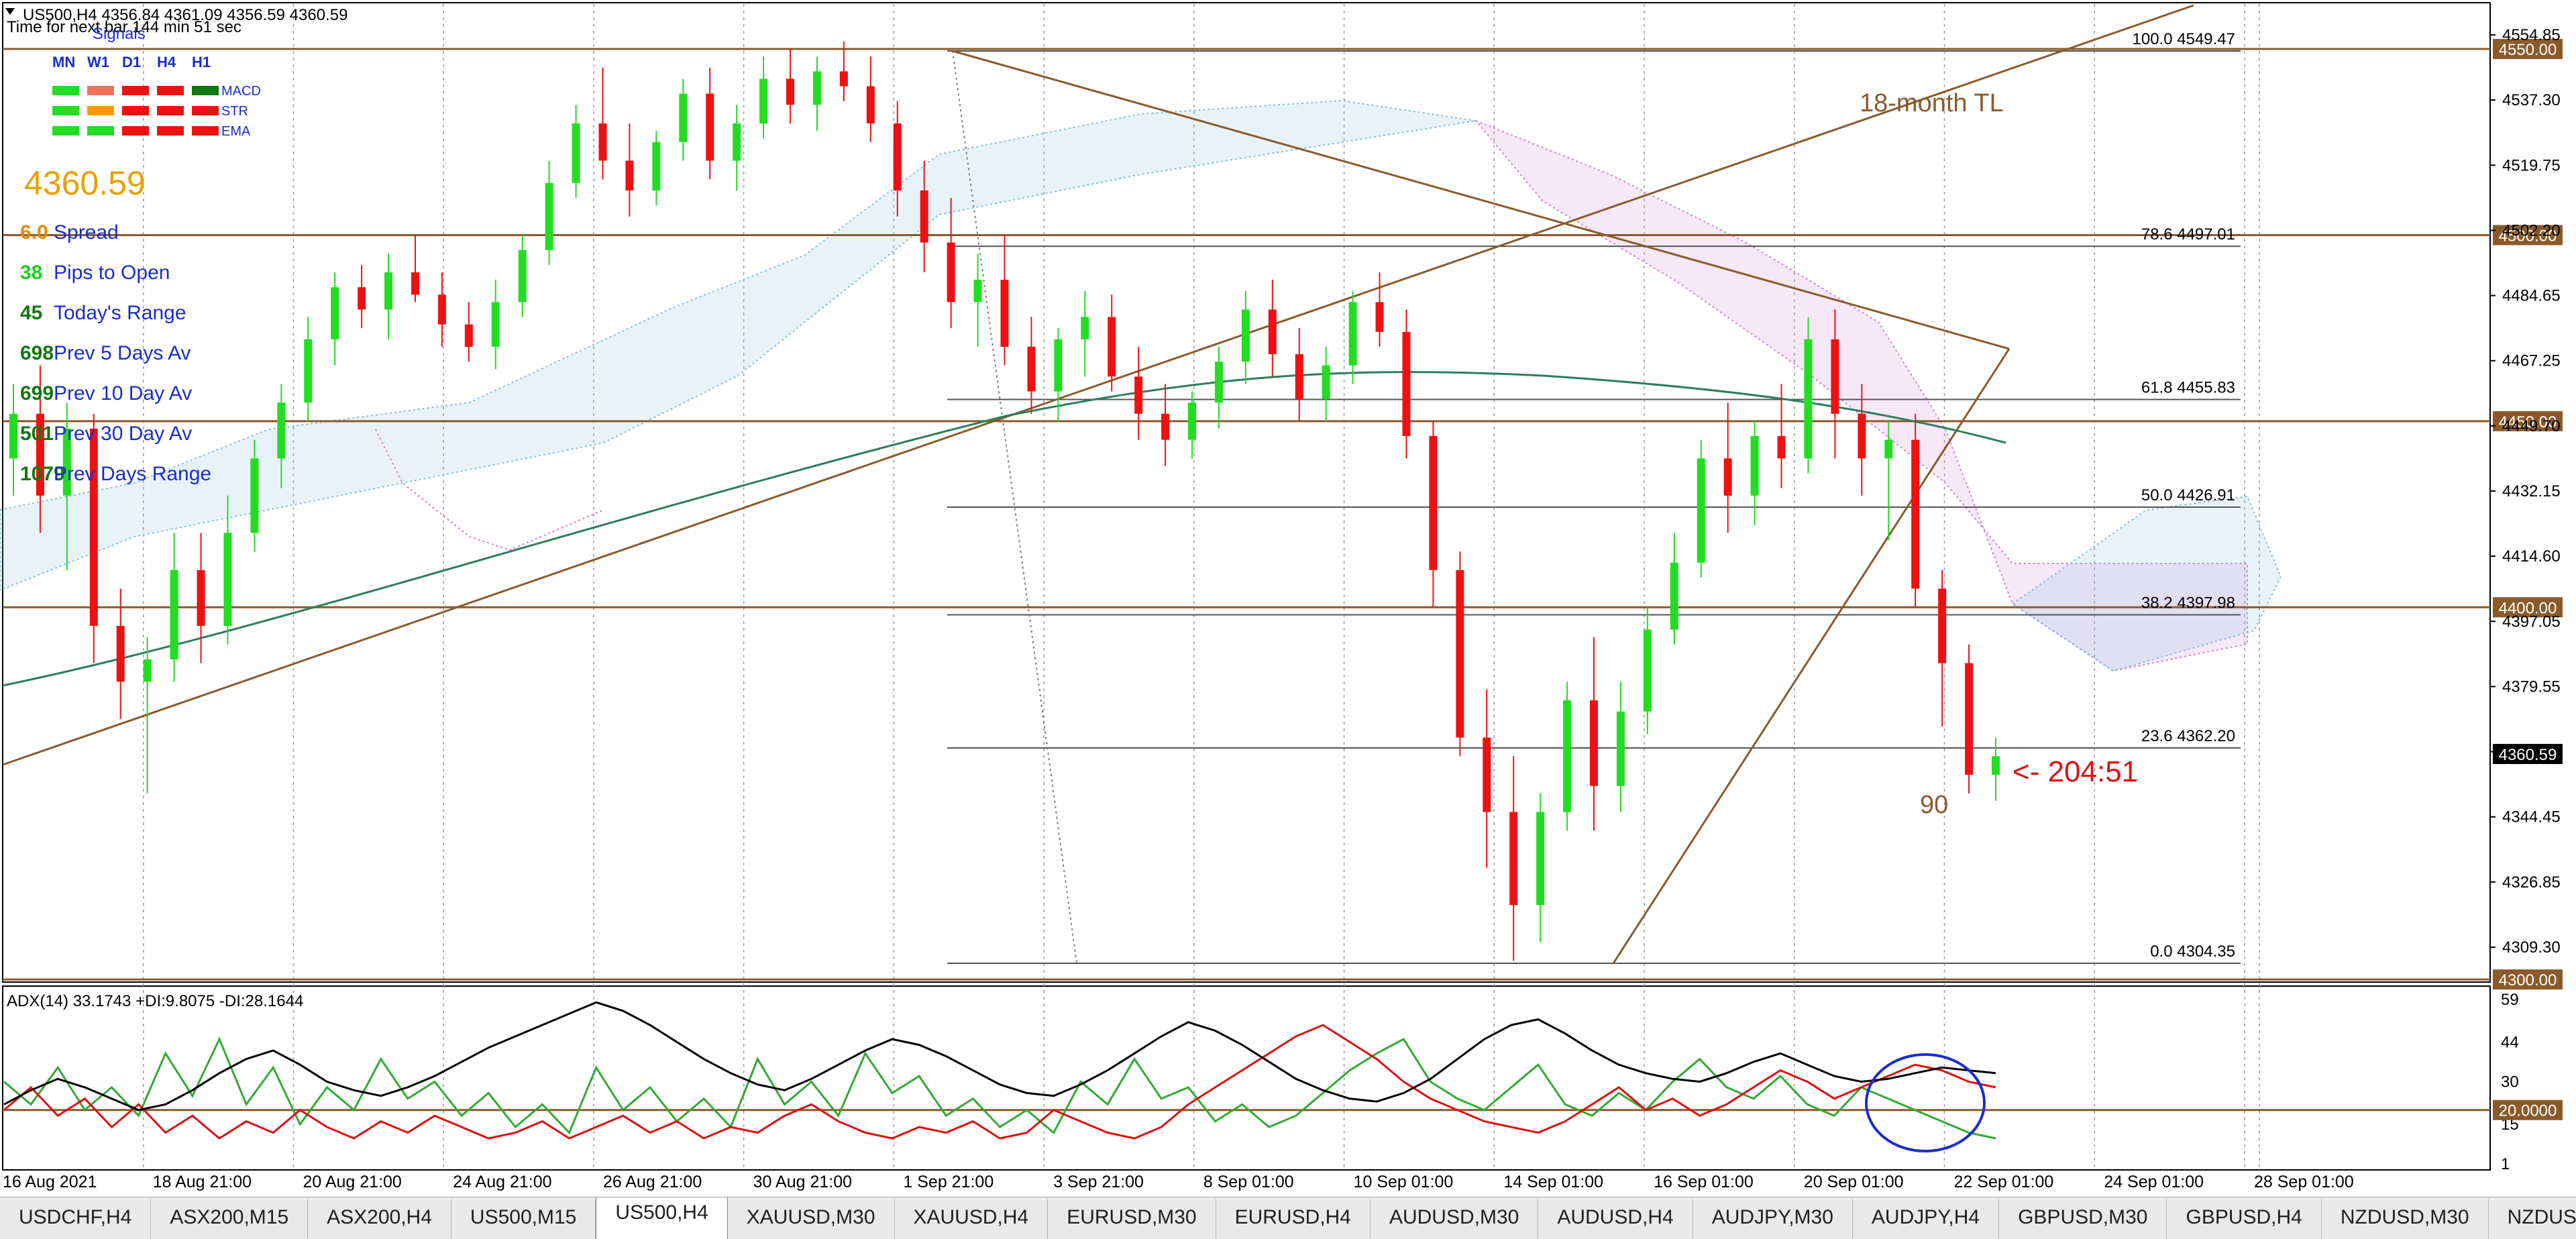 This screenshot has height=1239, width=2576. I want to click on indicator-frame, so click(1246, 1078).